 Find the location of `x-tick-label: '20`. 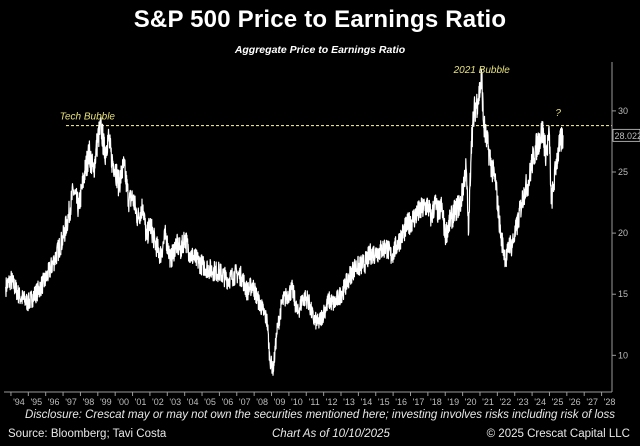

x-tick-label: '20 is located at coordinates (471, 402).